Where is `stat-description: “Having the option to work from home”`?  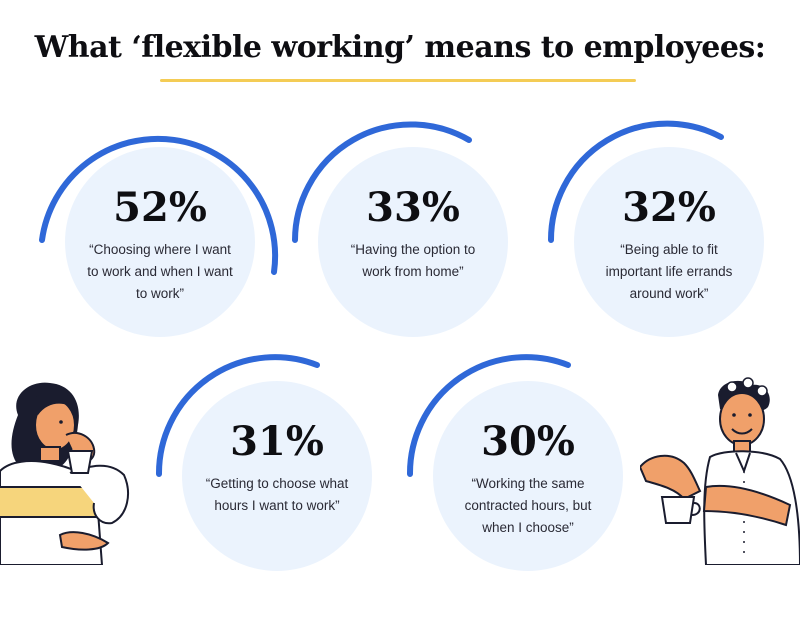
stat-description: “Having the option to work from home” is located at coordinates (413, 260).